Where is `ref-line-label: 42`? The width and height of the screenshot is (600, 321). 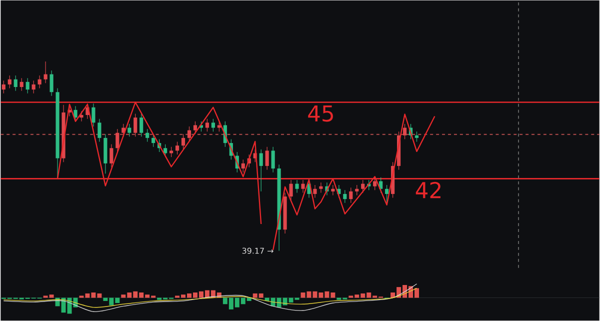 ref-line-label: 42 is located at coordinates (428, 190).